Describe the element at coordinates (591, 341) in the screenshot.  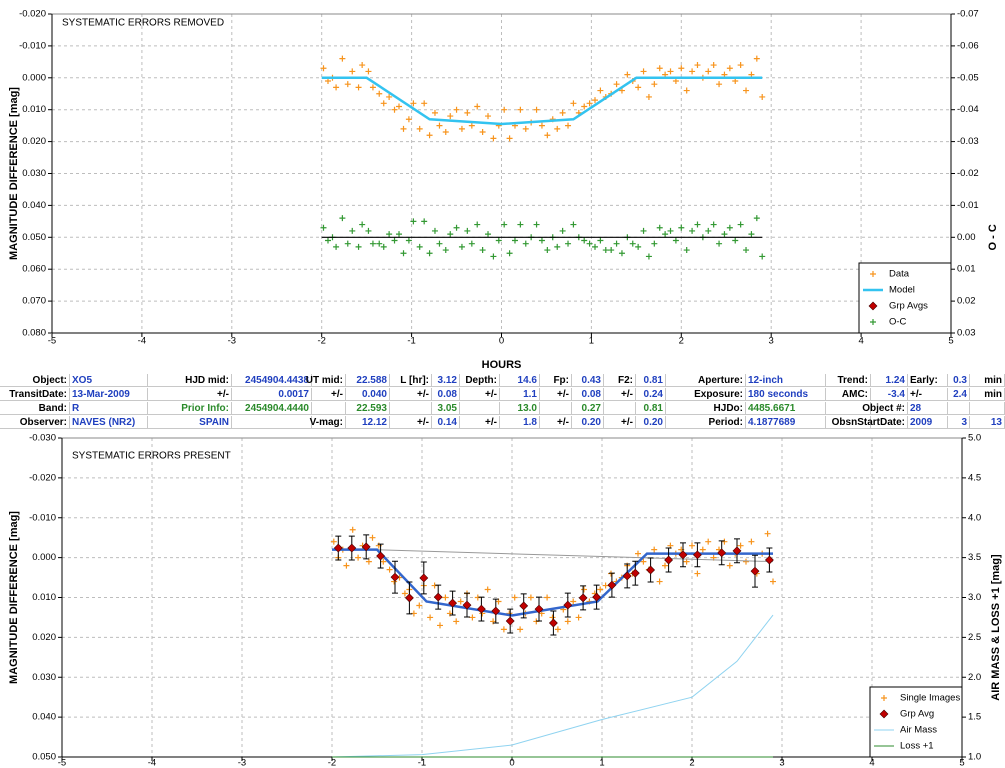
I see `x-tick-label: 1` at that location.